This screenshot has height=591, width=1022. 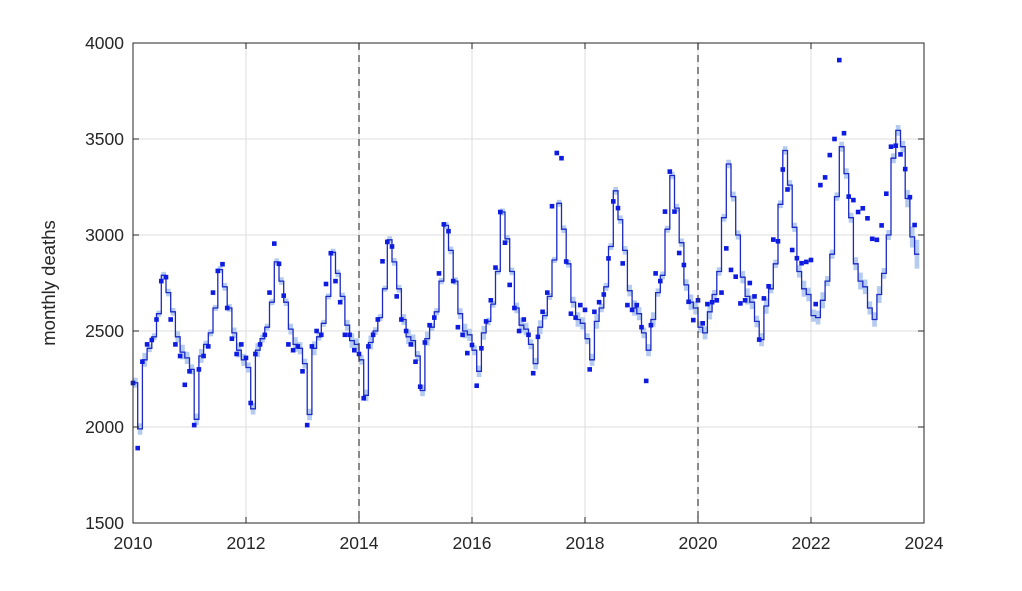 I want to click on x-tick-label: 2016, so click(x=472, y=543).